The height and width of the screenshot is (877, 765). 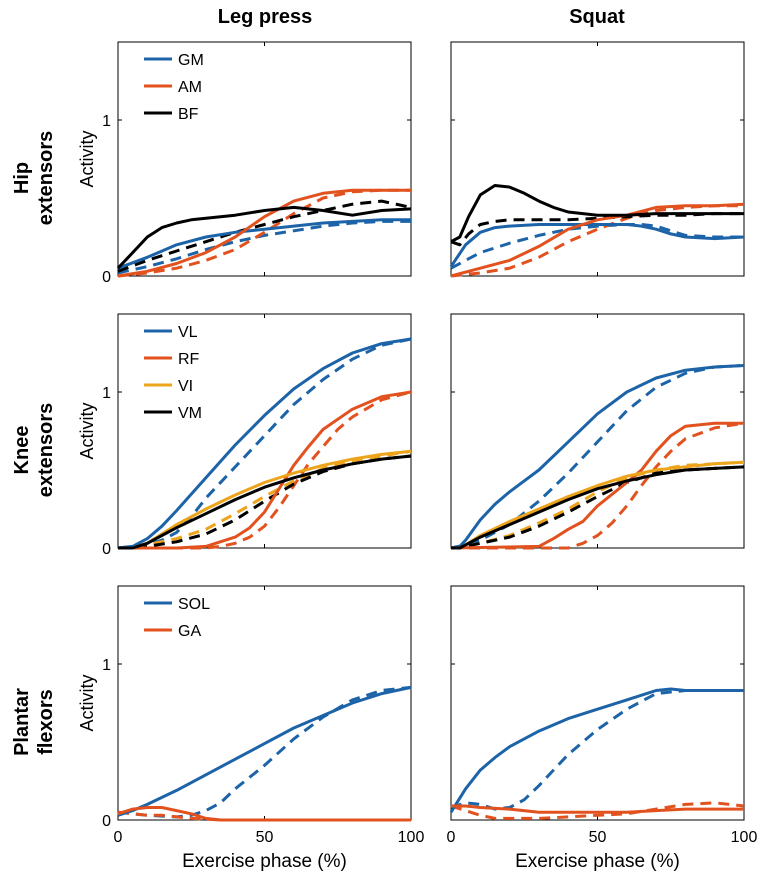 What do you see at coordinates (194, 604) in the screenshot?
I see `legend-label-sol: SOL` at bounding box center [194, 604].